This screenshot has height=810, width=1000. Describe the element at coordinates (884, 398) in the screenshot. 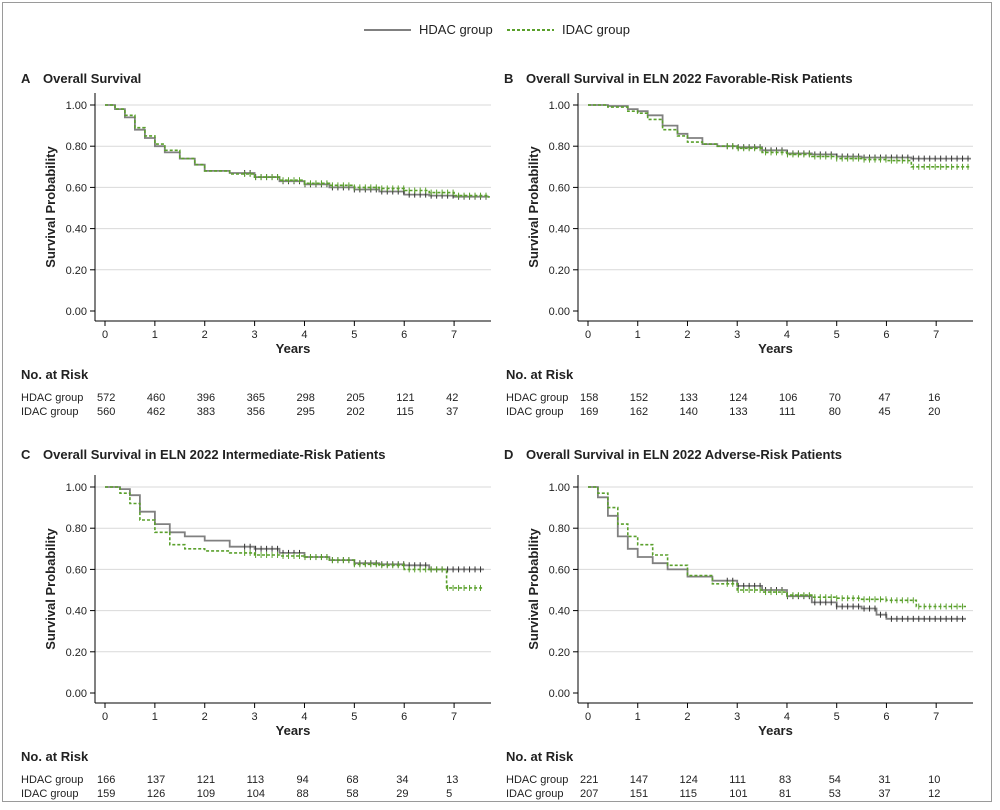

I see `at-risk-count: 47` at that location.